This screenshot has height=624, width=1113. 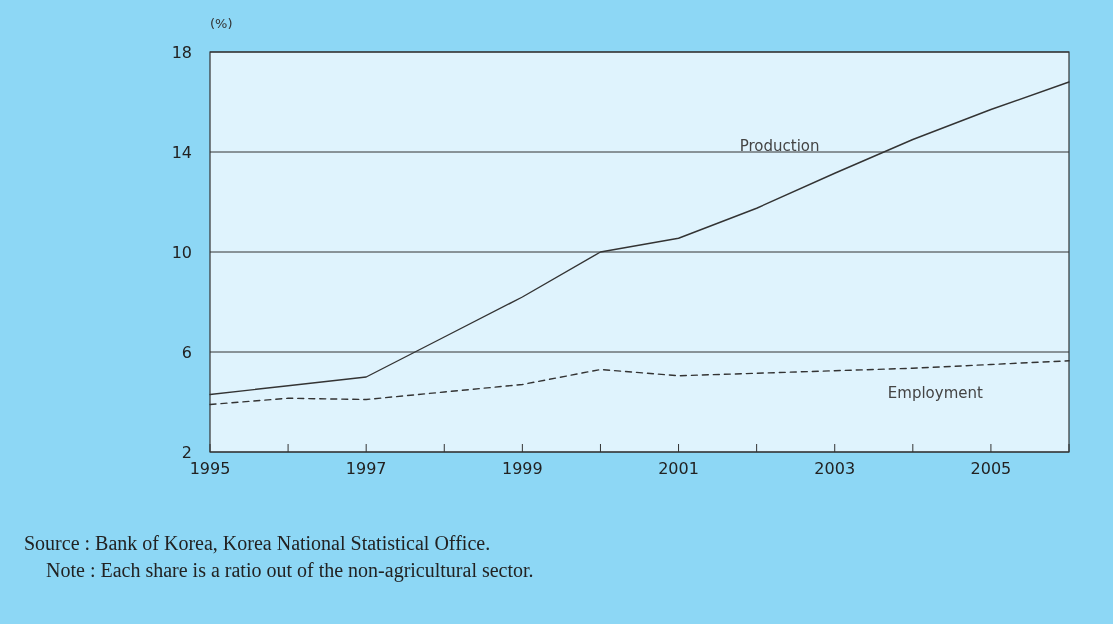 I want to click on series-label: Production, so click(x=779, y=146).